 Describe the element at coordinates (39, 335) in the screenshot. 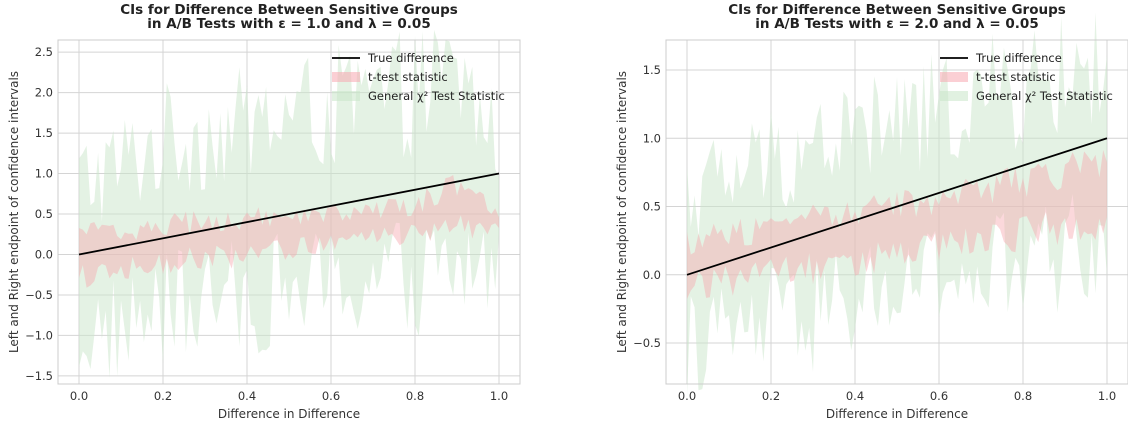

I see `y-tick-label: −1.0` at that location.